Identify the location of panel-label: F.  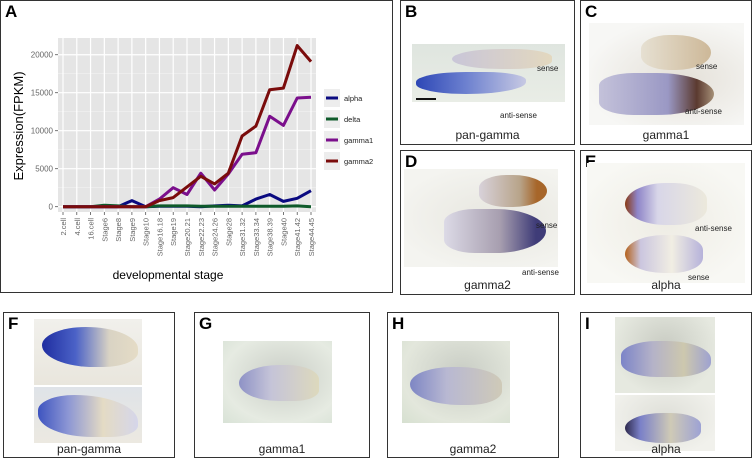
(13, 323).